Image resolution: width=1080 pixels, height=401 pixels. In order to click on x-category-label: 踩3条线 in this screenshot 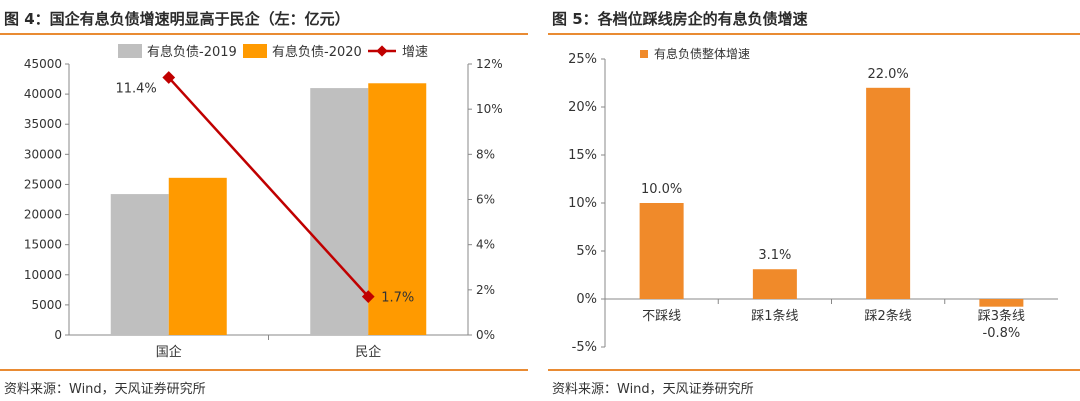, I will do `click(1001, 316)`.